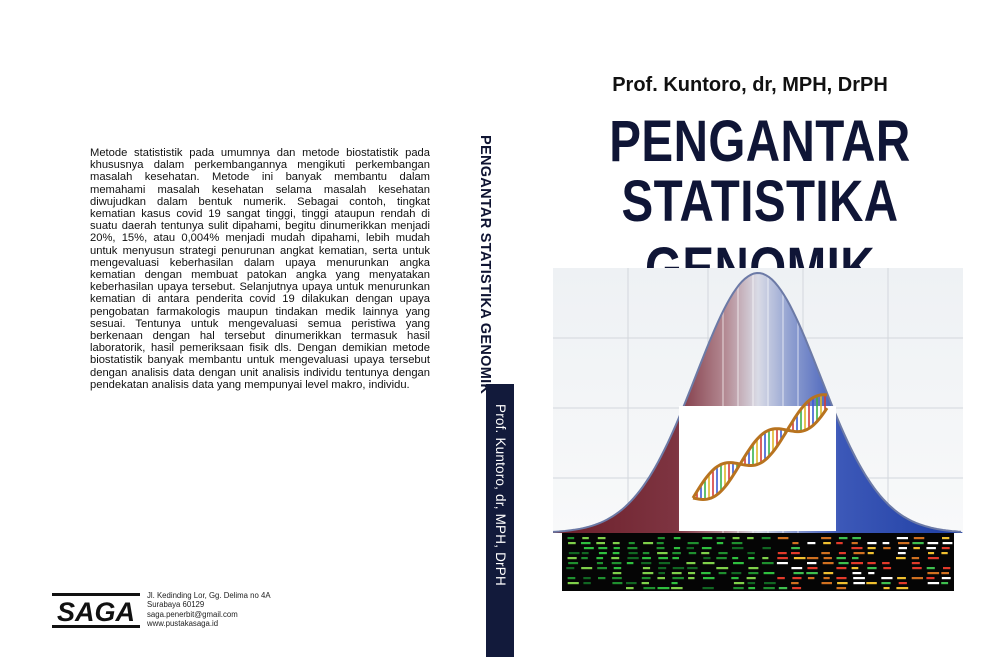 Image resolution: width=1000 pixels, height=657 pixels. Describe the element at coordinates (500, 192) in the screenshot. I see `spine-upper` at that location.